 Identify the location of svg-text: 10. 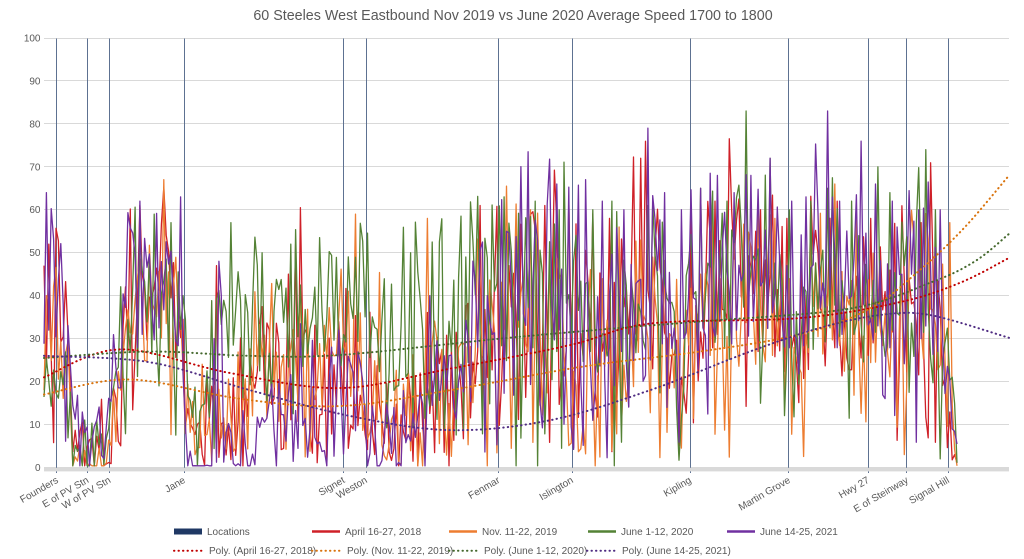
(35, 425).